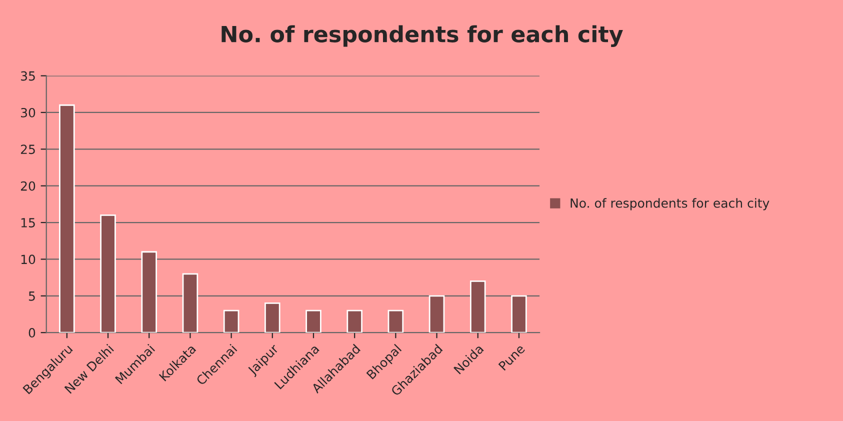 The height and width of the screenshot is (421, 843). What do you see at coordinates (28, 186) in the screenshot?
I see `y-tick-label: 20` at bounding box center [28, 186].